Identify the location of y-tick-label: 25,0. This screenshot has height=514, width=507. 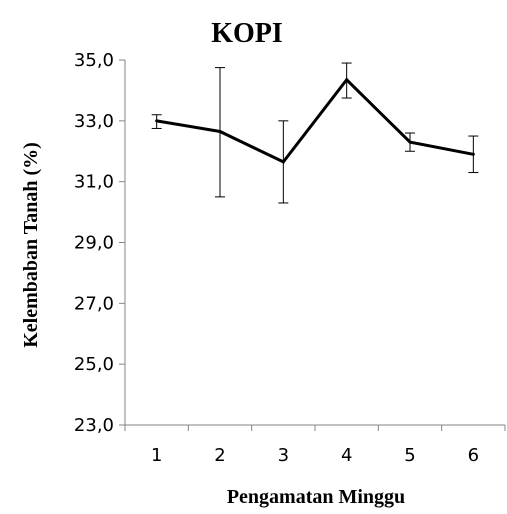
(94, 364).